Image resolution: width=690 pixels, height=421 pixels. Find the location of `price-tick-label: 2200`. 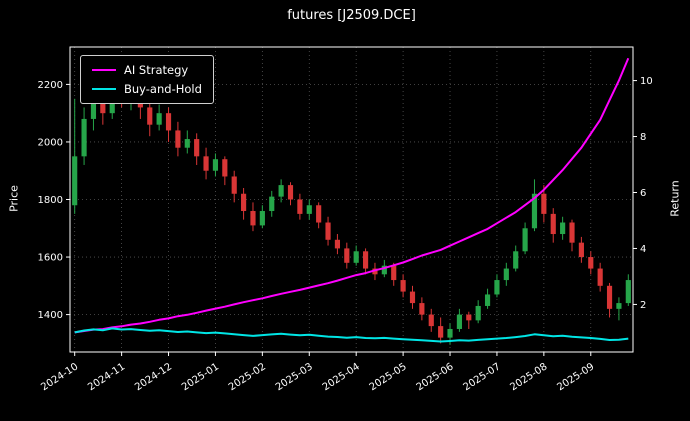

price-tick-label: 2200 is located at coordinates (50, 85).